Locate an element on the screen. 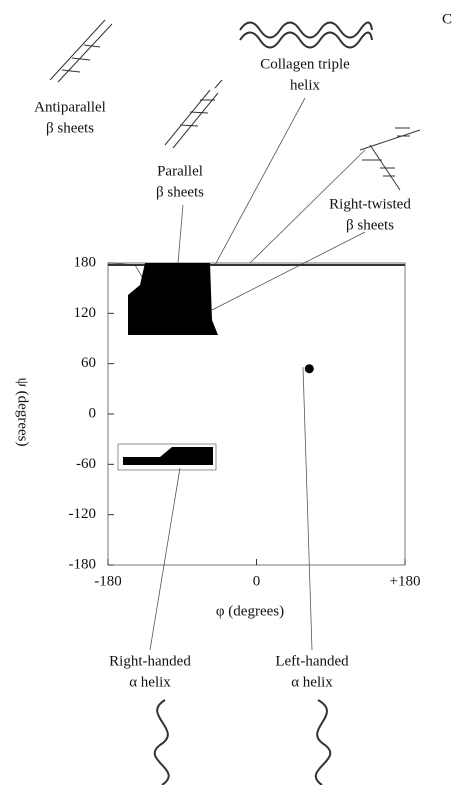 This screenshot has width=460, height=785. parallel-icon is located at coordinates (193, 114).